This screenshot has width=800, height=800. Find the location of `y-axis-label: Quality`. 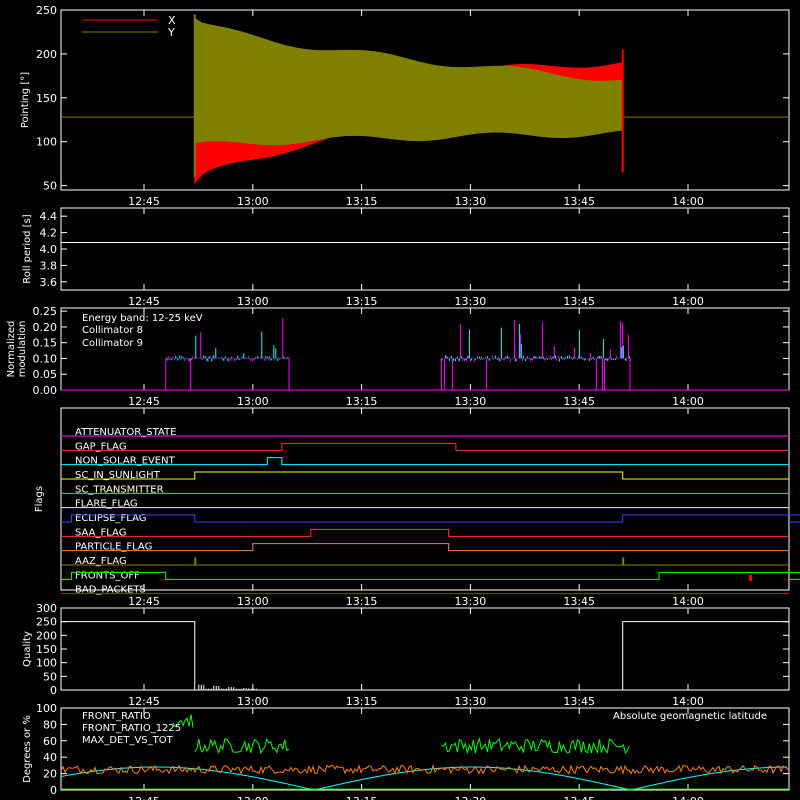

y-axis-label: Quality is located at coordinates (27, 649).